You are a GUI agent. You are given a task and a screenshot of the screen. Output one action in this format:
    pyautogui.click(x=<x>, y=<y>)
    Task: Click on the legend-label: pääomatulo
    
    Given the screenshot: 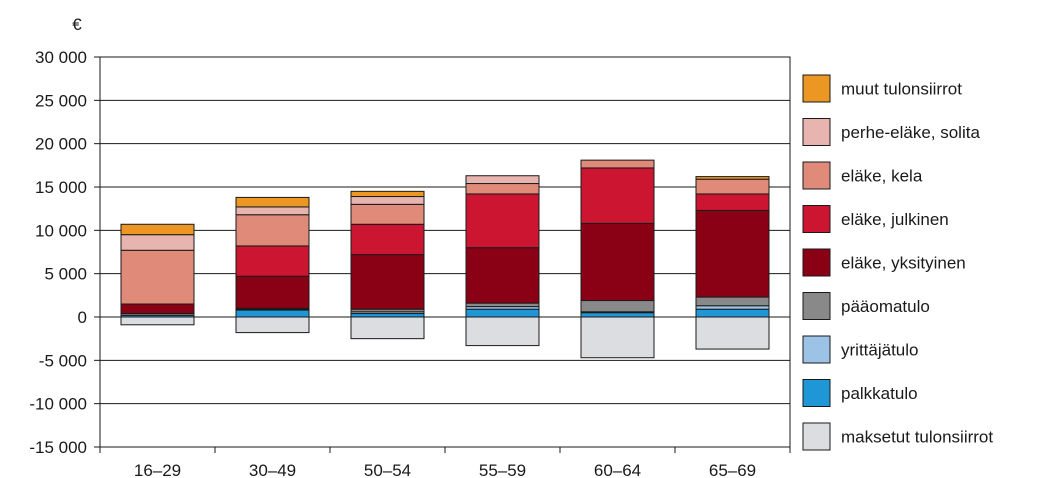 What is the action you would take?
    pyautogui.click(x=885, y=306)
    